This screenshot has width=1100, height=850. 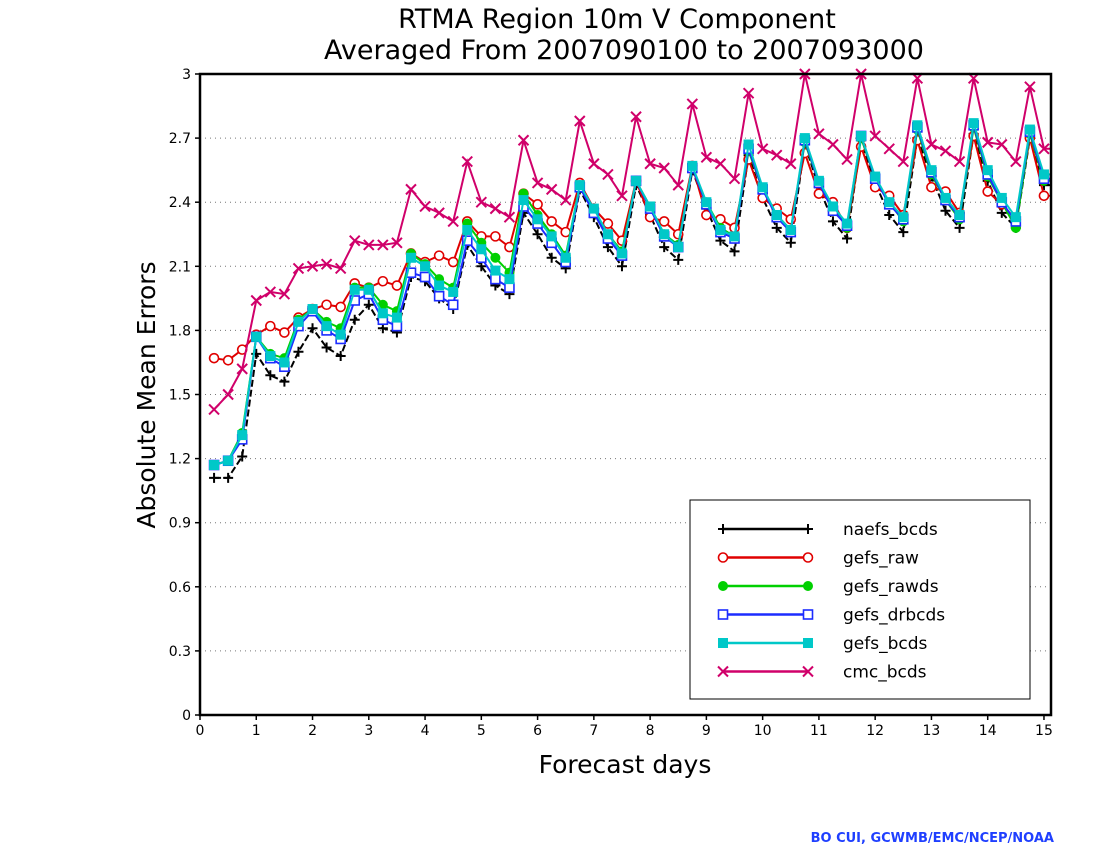 What do you see at coordinates (831, 616) in the screenshot?
I see `legend-item: gefs_drbcds` at bounding box center [831, 616].